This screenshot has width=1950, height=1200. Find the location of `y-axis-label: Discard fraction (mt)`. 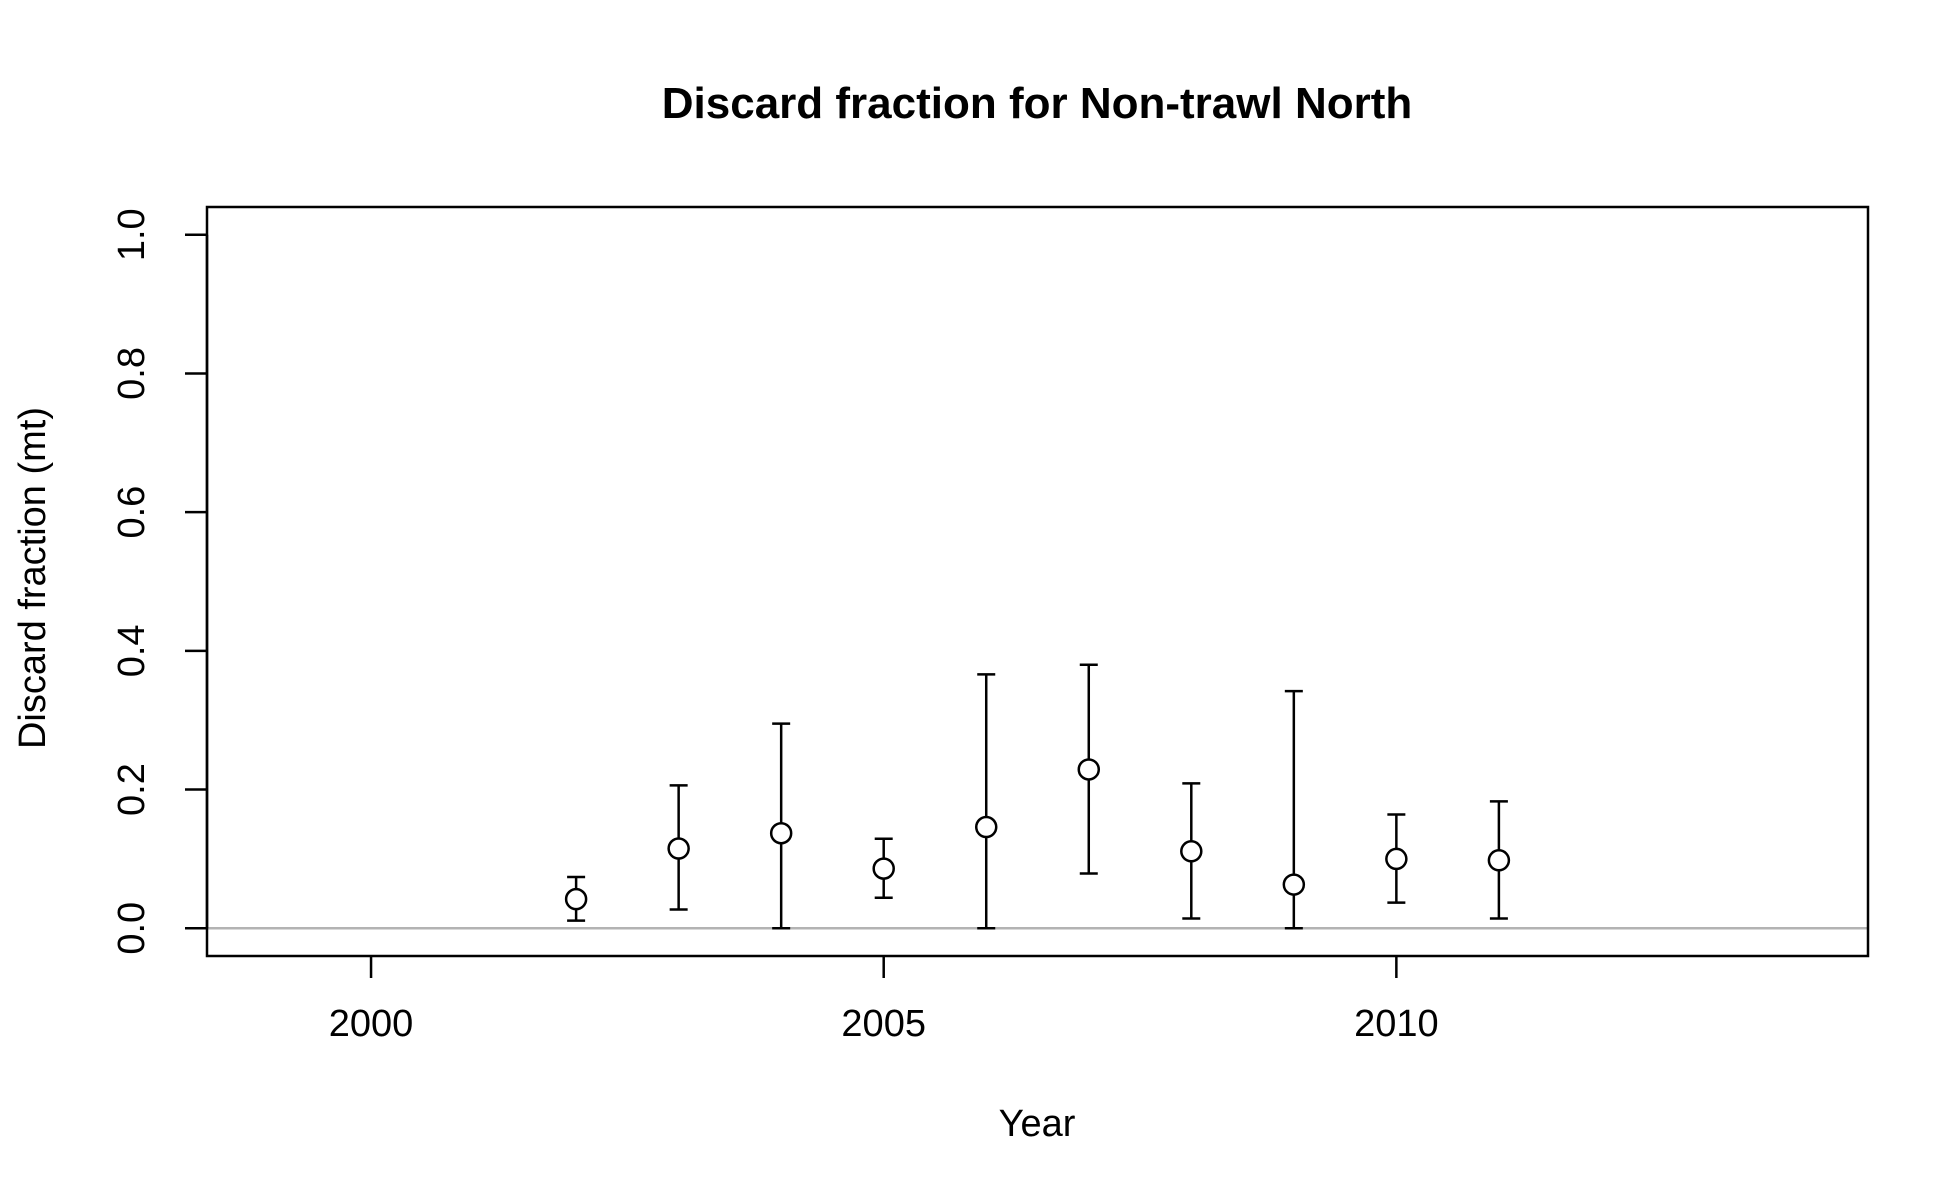

y-axis-label: Discard fraction (mt) is located at coordinates (33, 578).